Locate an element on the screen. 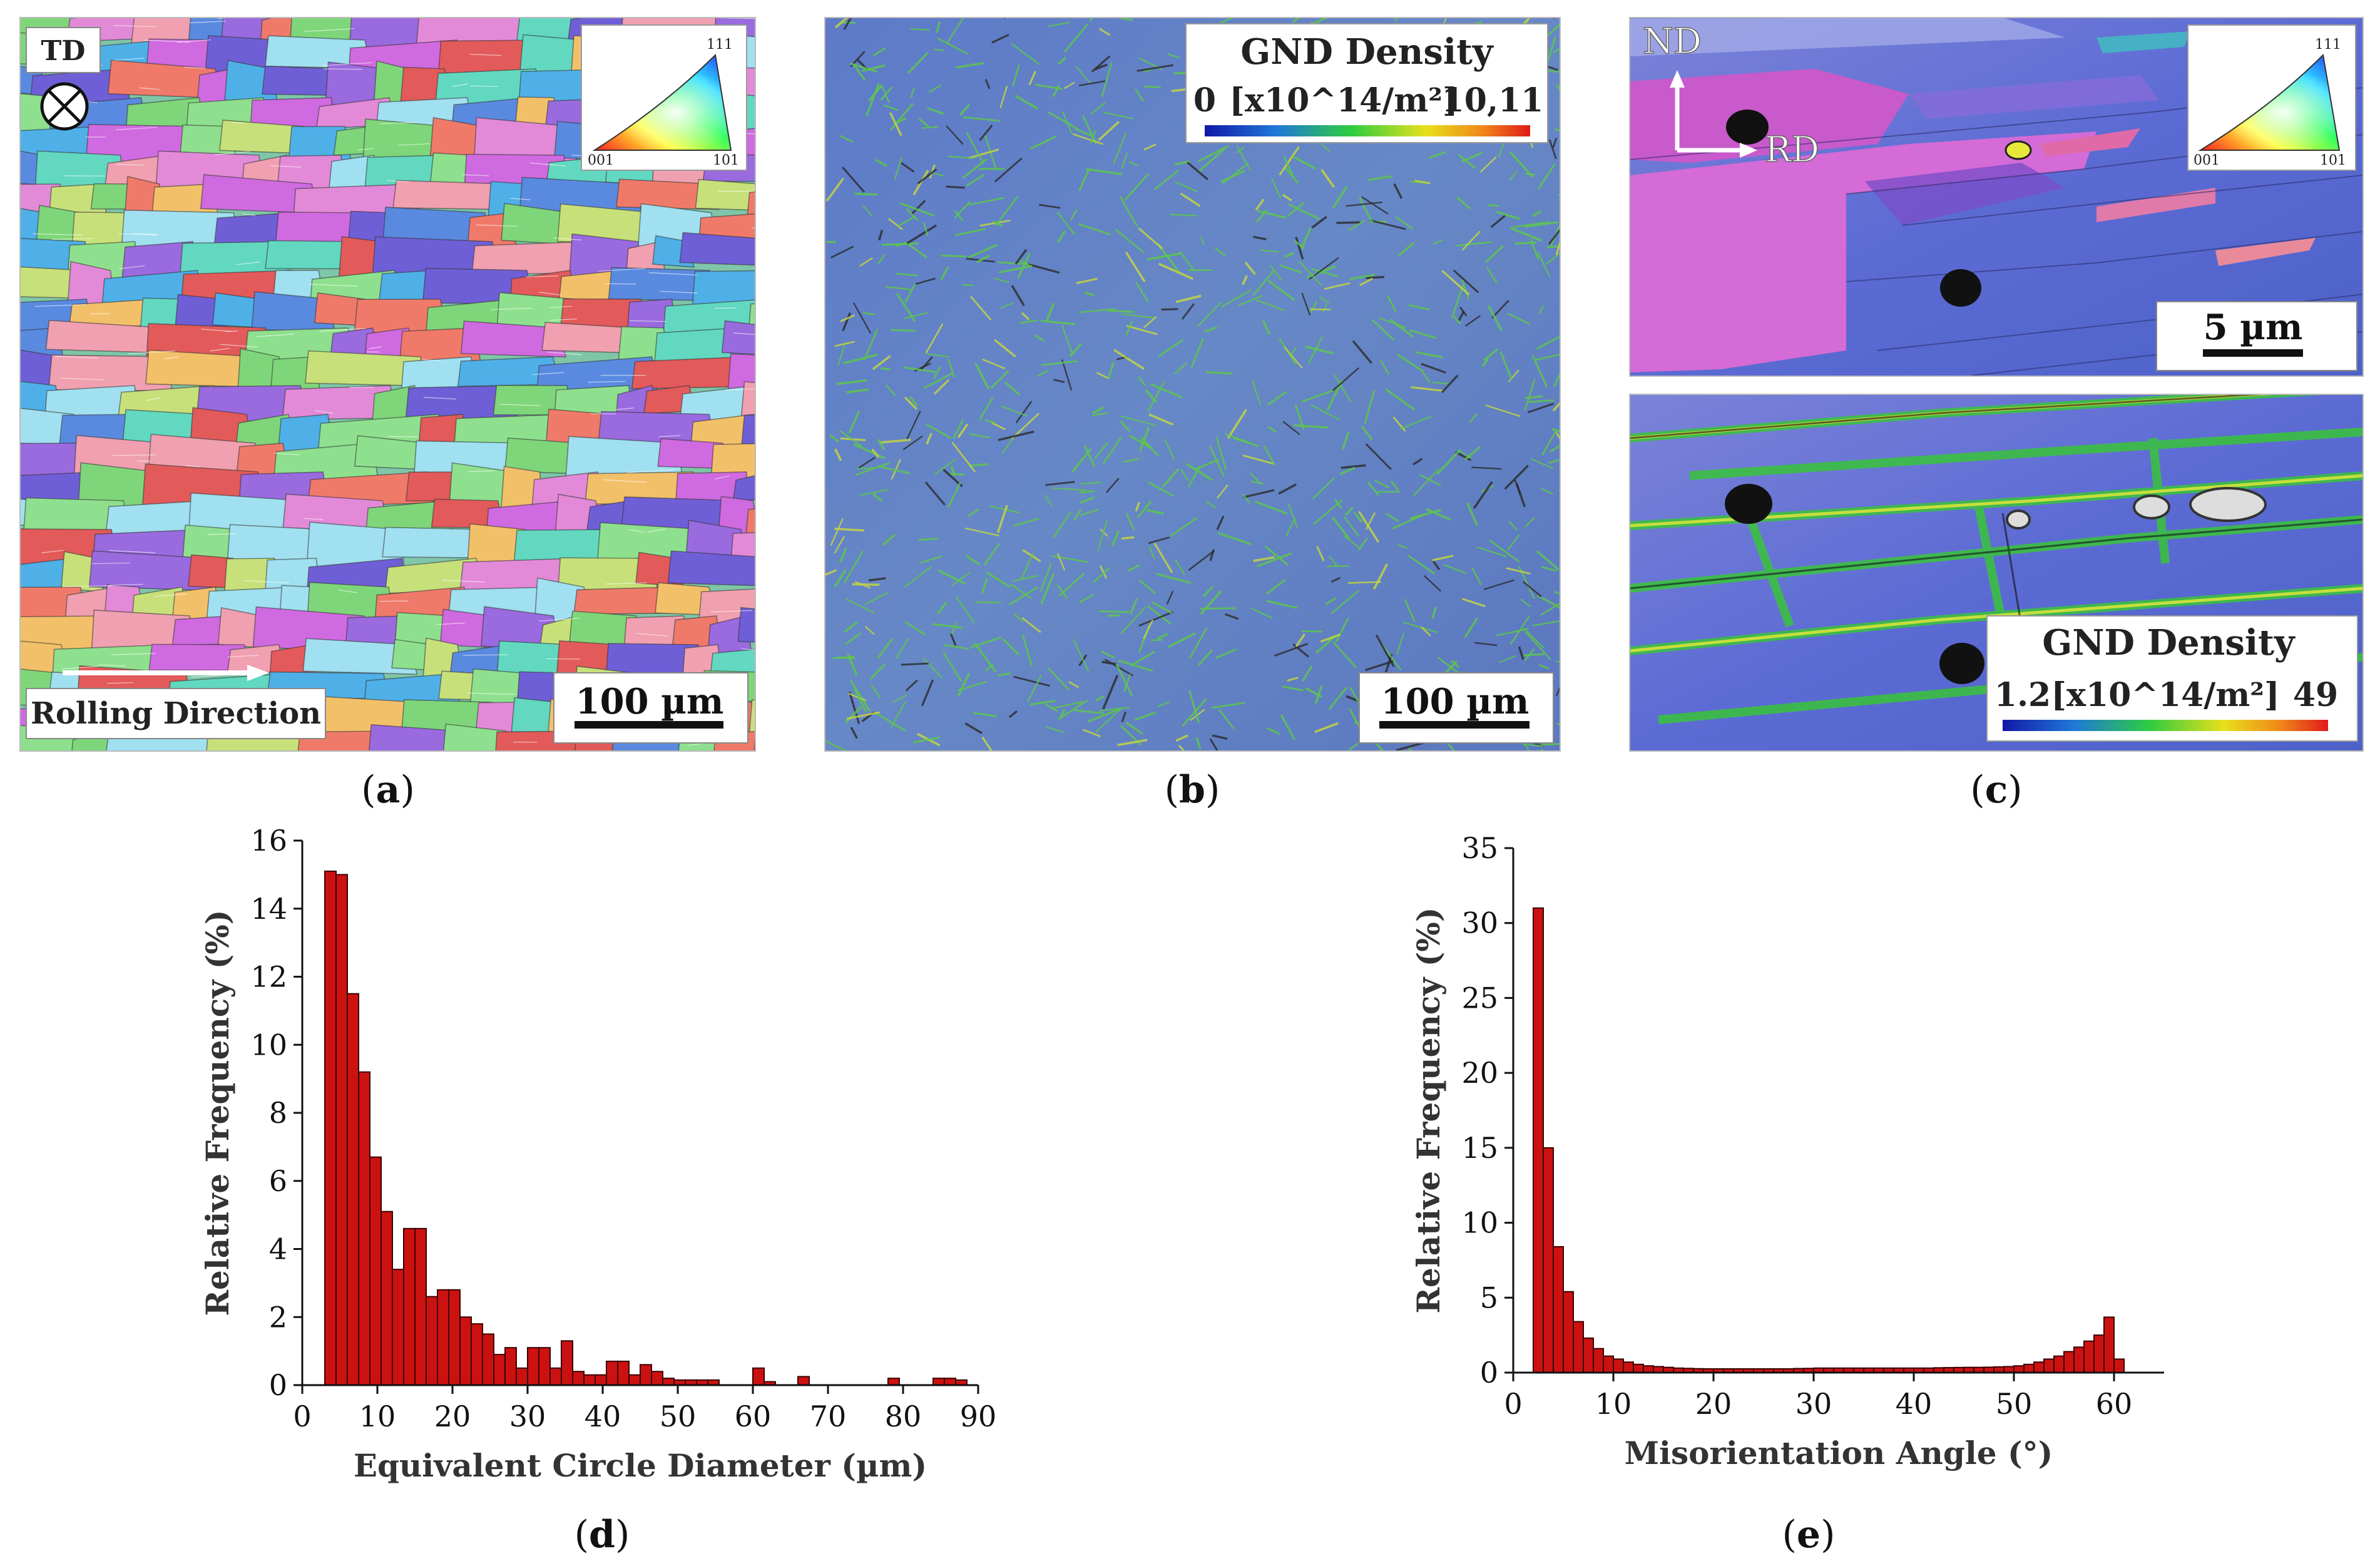  y-tick-label: 15 is located at coordinates (1480, 1148).